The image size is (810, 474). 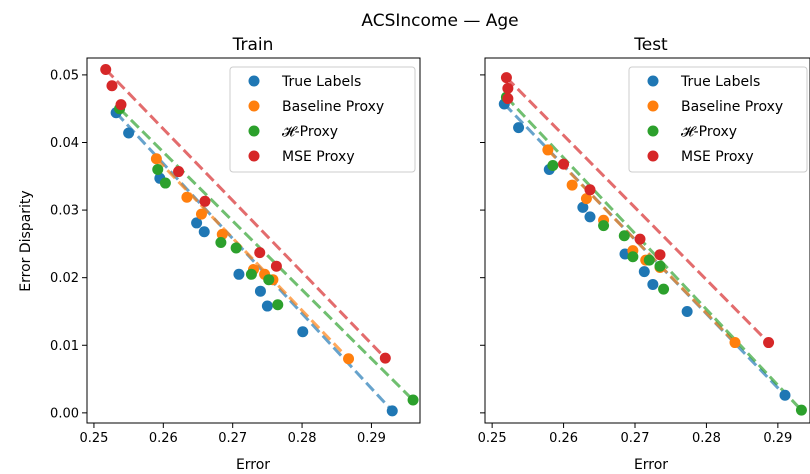 What do you see at coordinates (64, 346) in the screenshot?
I see `y-tick-label: 0.01` at bounding box center [64, 346].